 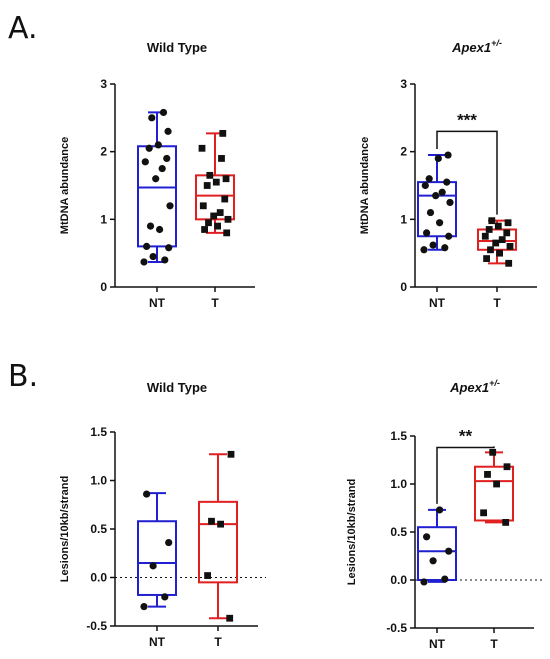 I want to click on significance-label: **, so click(x=466, y=436).